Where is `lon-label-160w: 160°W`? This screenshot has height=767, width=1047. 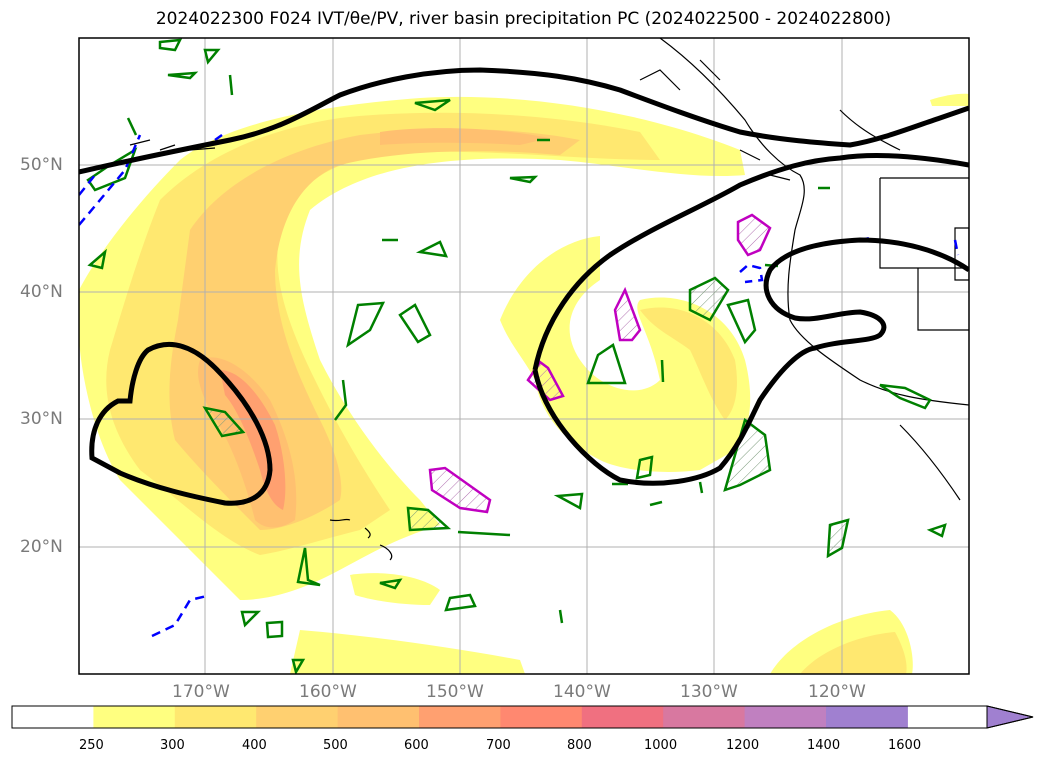 lon-label-160w: 160°W is located at coordinates (328, 692).